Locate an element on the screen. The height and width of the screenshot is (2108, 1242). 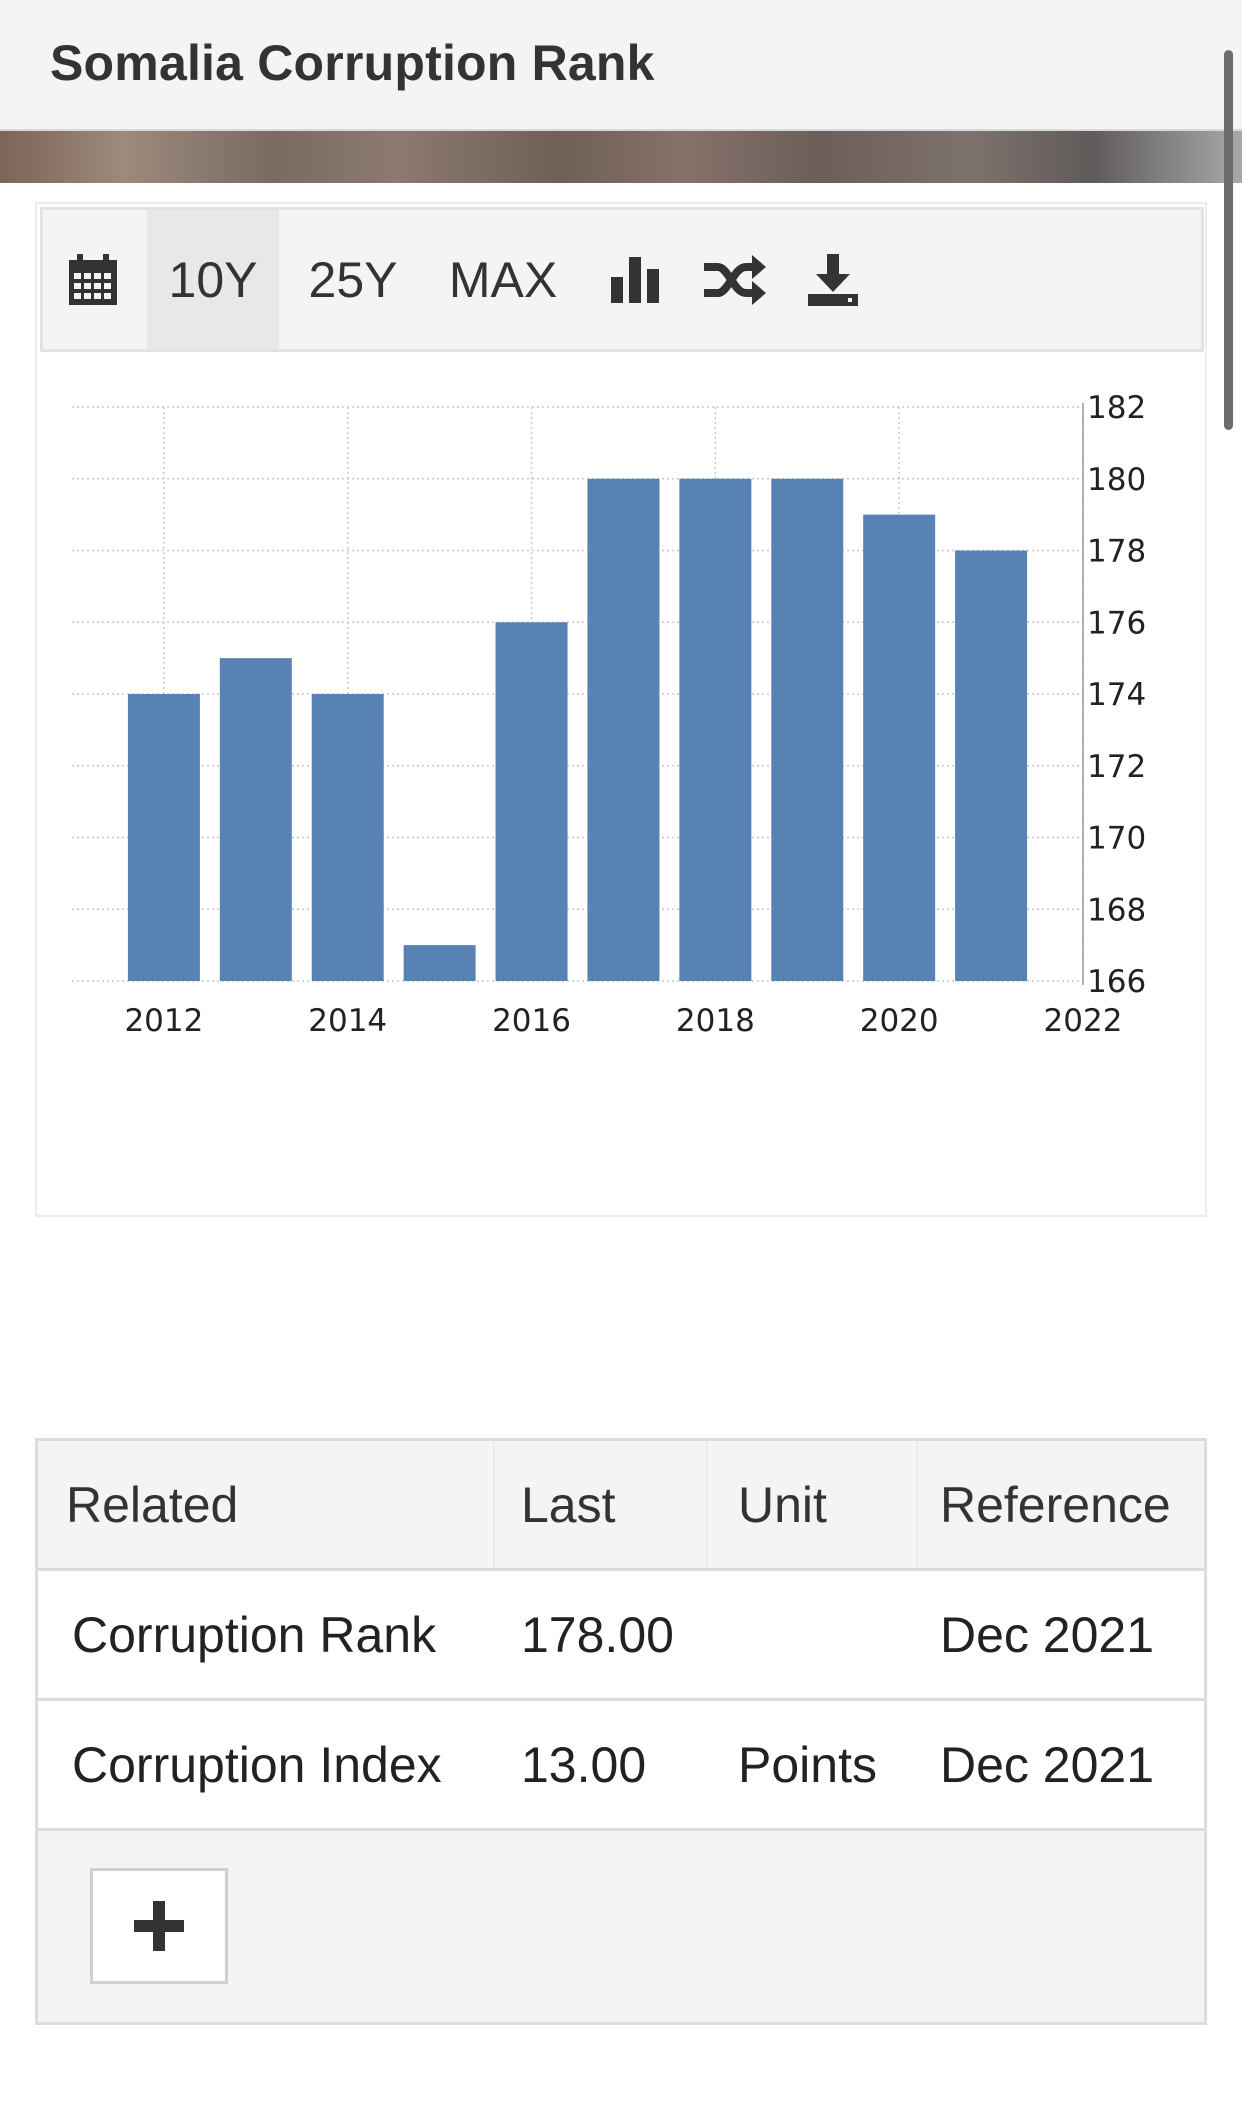
download-icon is located at coordinates (833, 279).